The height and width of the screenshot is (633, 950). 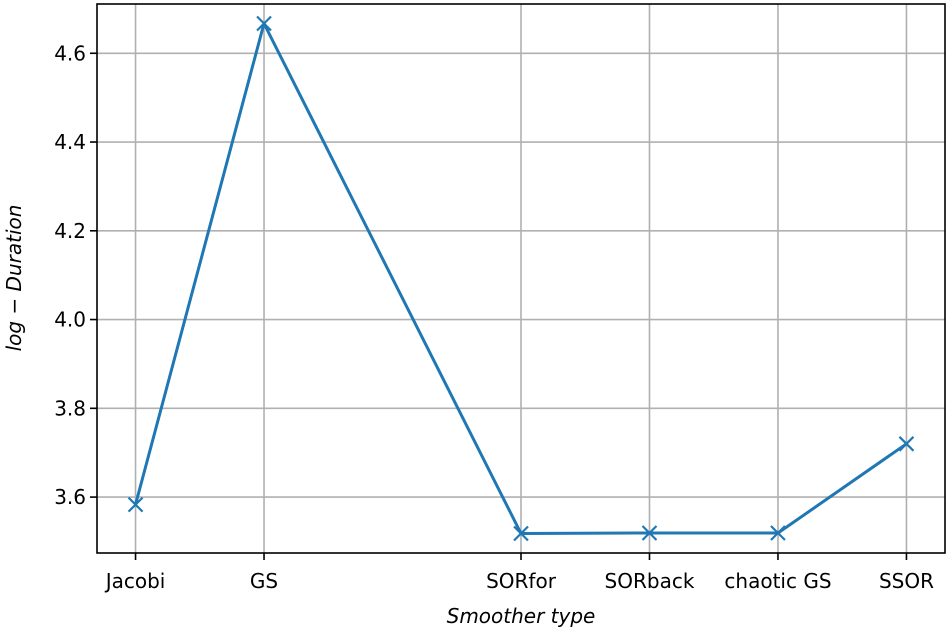 What do you see at coordinates (70, 231) in the screenshot?
I see `y-tick-label: 4.2` at bounding box center [70, 231].